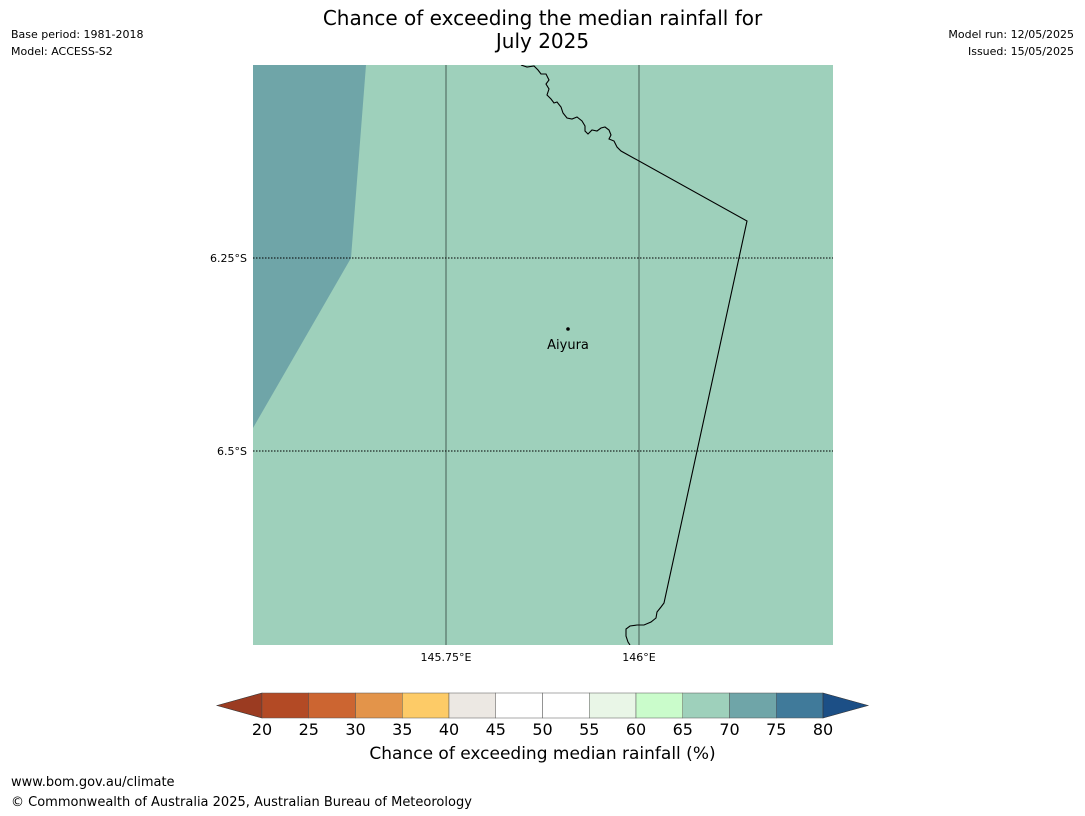 The image size is (1085, 816). I want to click on lat-label-6-25: 6.25°S, so click(228, 258).